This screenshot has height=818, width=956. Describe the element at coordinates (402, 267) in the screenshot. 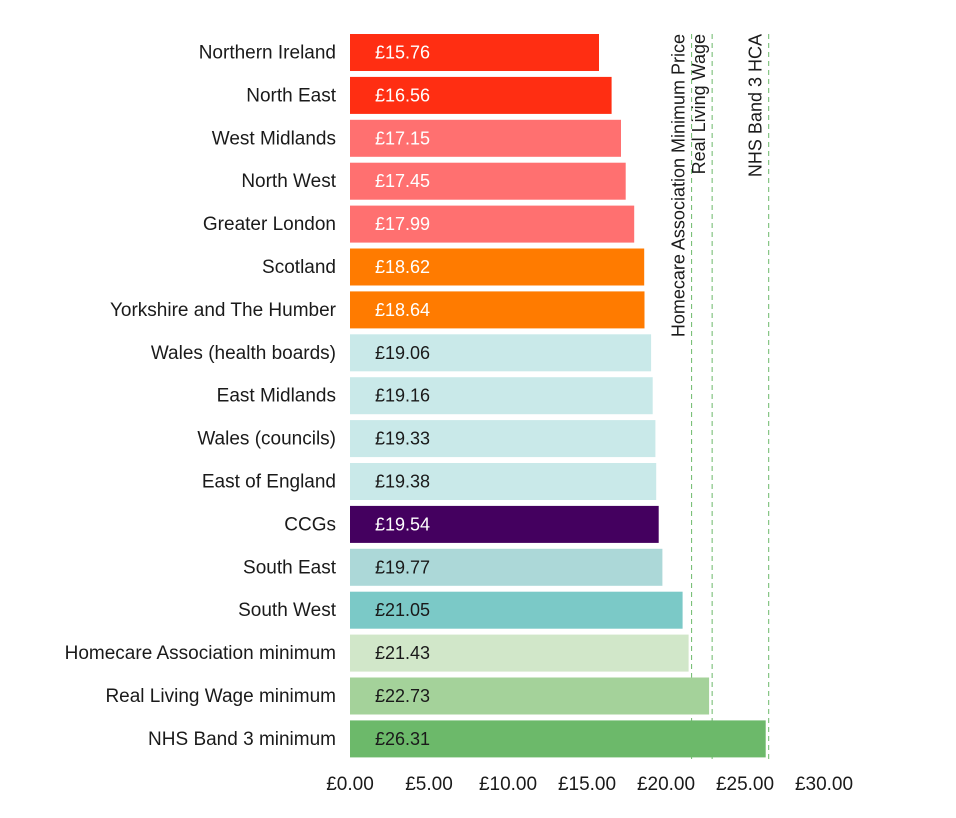

I see `value-label: £18.62` at that location.